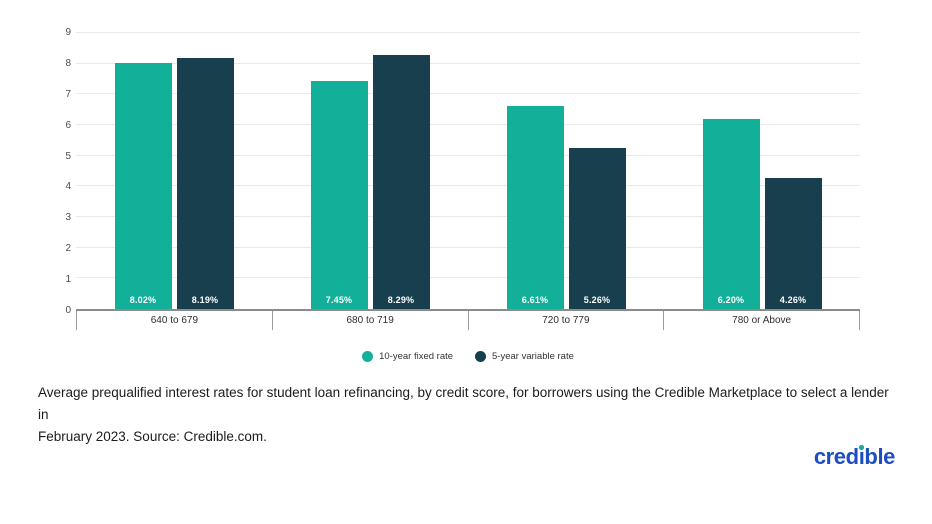  I want to click on y-tick-label: 3, so click(68, 218).